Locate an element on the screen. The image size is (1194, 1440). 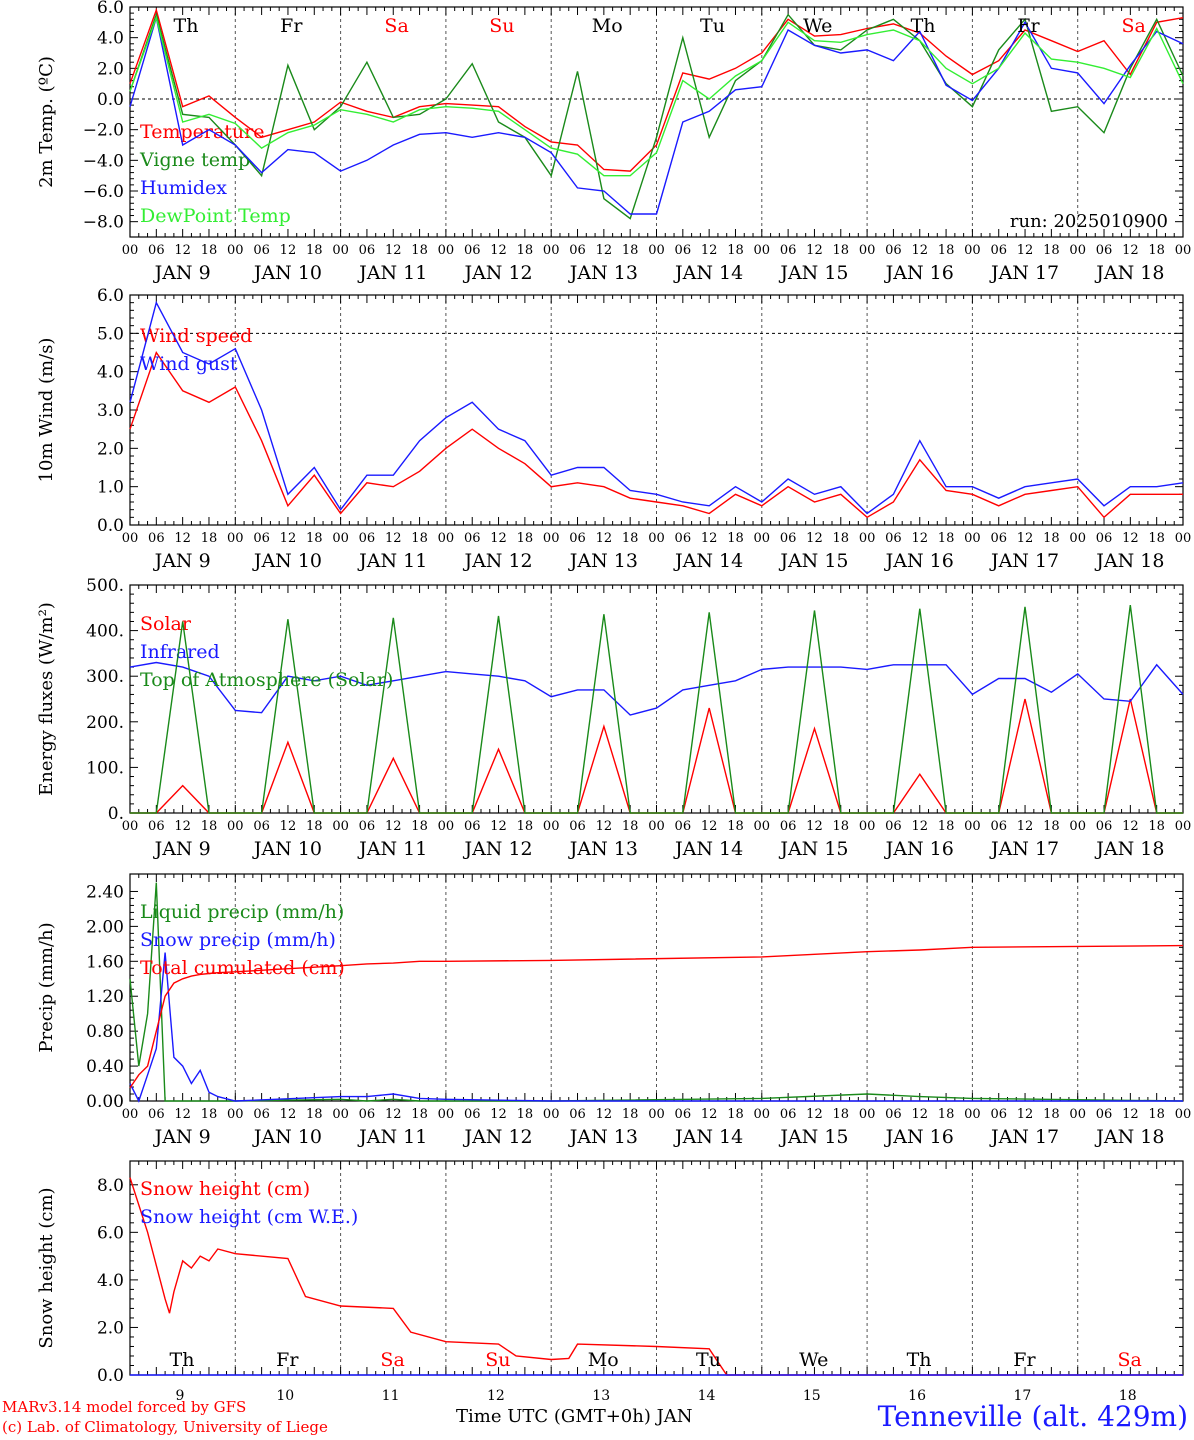
weekday-label-bottom: Fr is located at coordinates (1024, 1360).